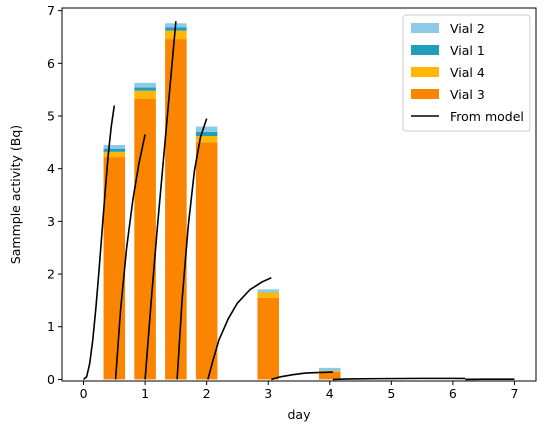  I want to click on y-tick-label: 2, so click(51, 274).